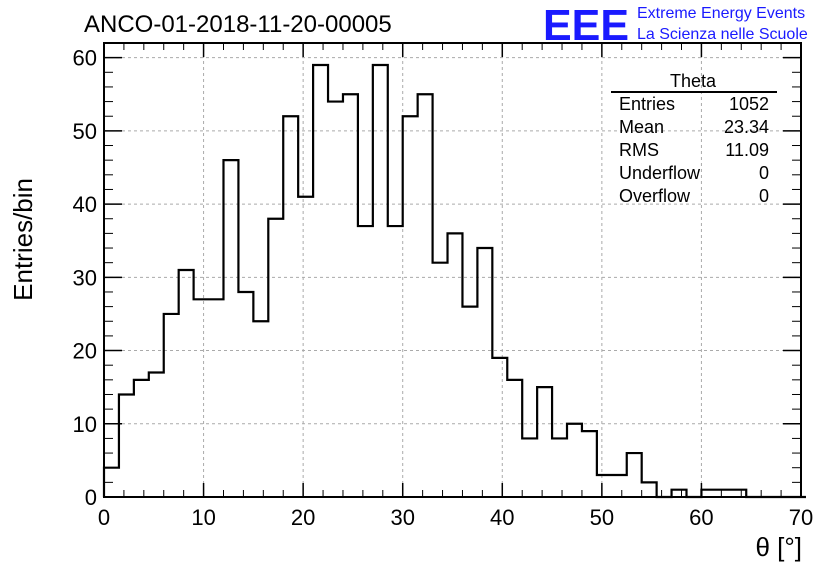 The image size is (836, 572). What do you see at coordinates (701, 517) in the screenshot?
I see `x-tick-label: 60` at bounding box center [701, 517].